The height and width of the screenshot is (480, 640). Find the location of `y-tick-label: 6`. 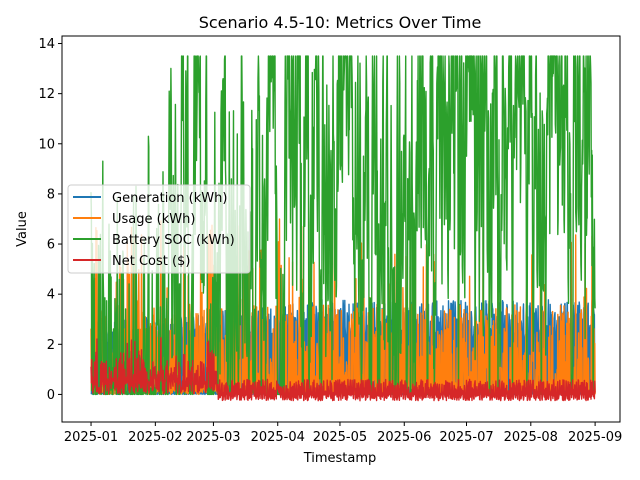

y-tick-label: 6 is located at coordinates (51, 245).